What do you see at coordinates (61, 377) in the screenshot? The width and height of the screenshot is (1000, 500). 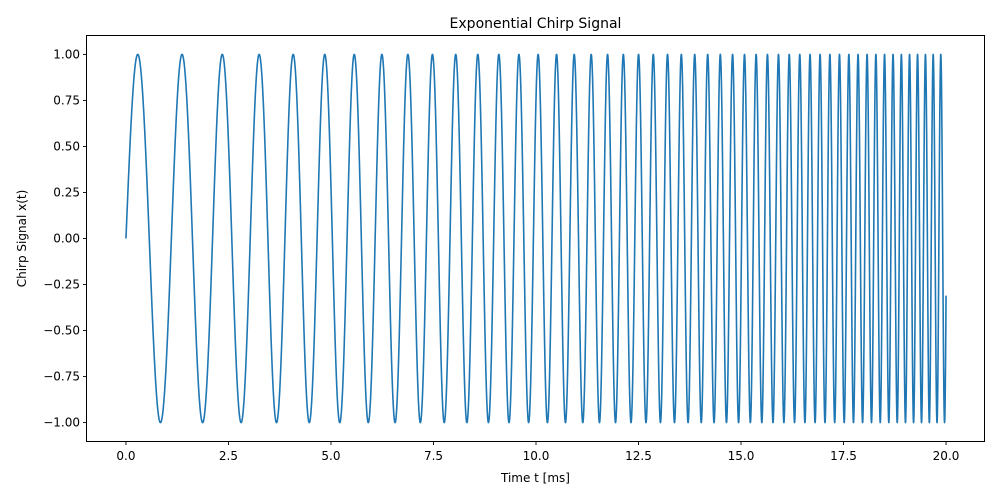 I see `y-tick-label: −0.75` at bounding box center [61, 377].